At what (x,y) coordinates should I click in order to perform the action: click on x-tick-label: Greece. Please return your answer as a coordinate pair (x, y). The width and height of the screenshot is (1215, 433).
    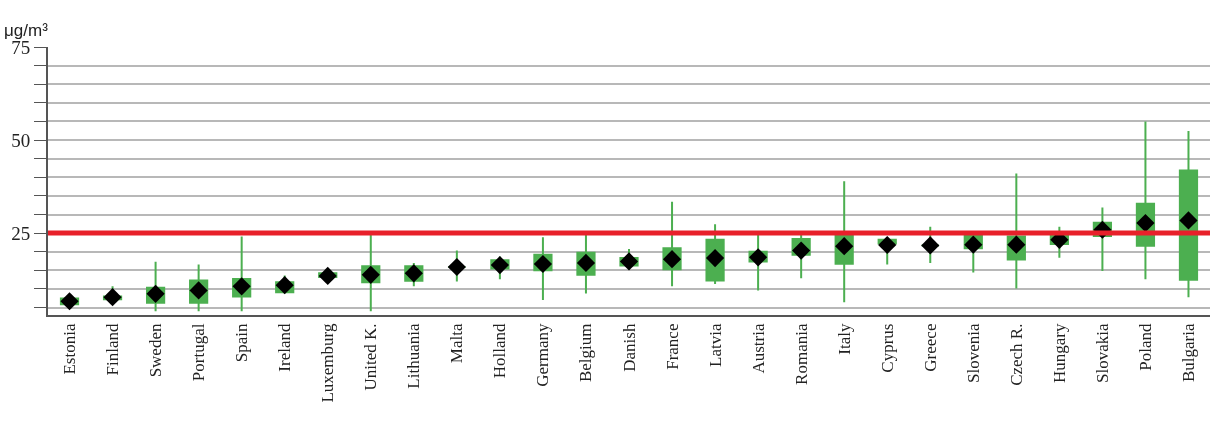
    Looking at the image, I should click on (930, 347).